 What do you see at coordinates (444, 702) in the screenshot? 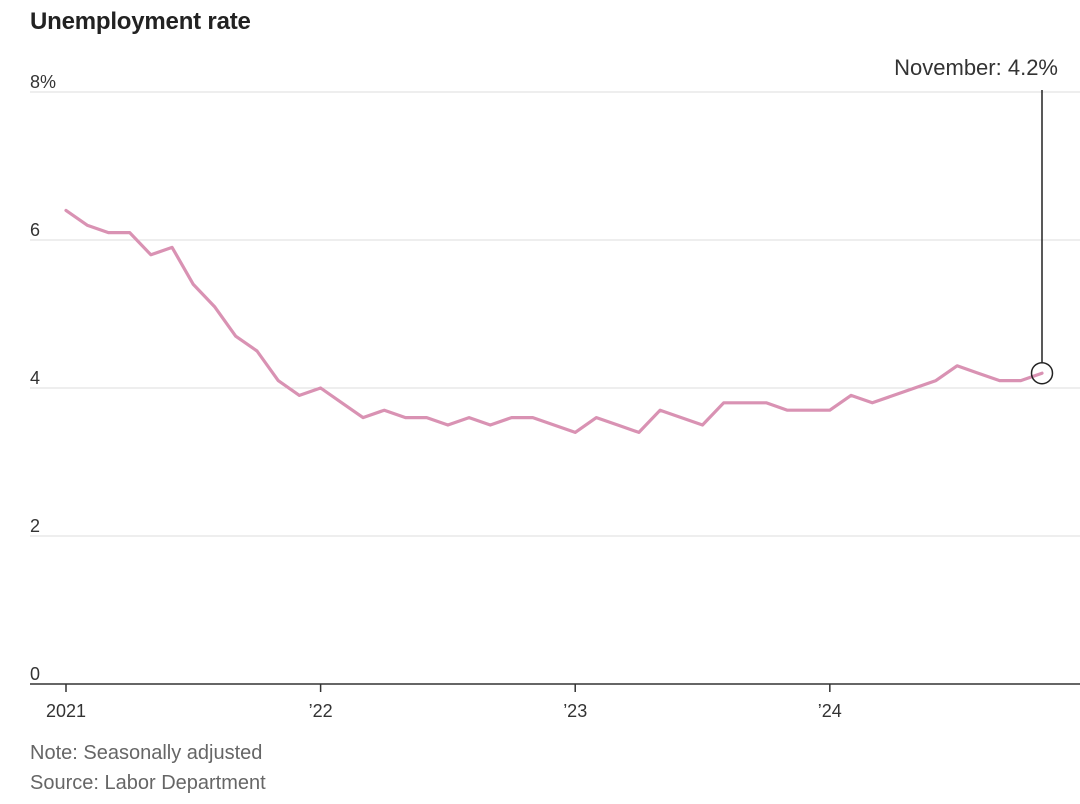
I see `x-axis: 2021 ’22 ’23 ’24` at bounding box center [444, 702].